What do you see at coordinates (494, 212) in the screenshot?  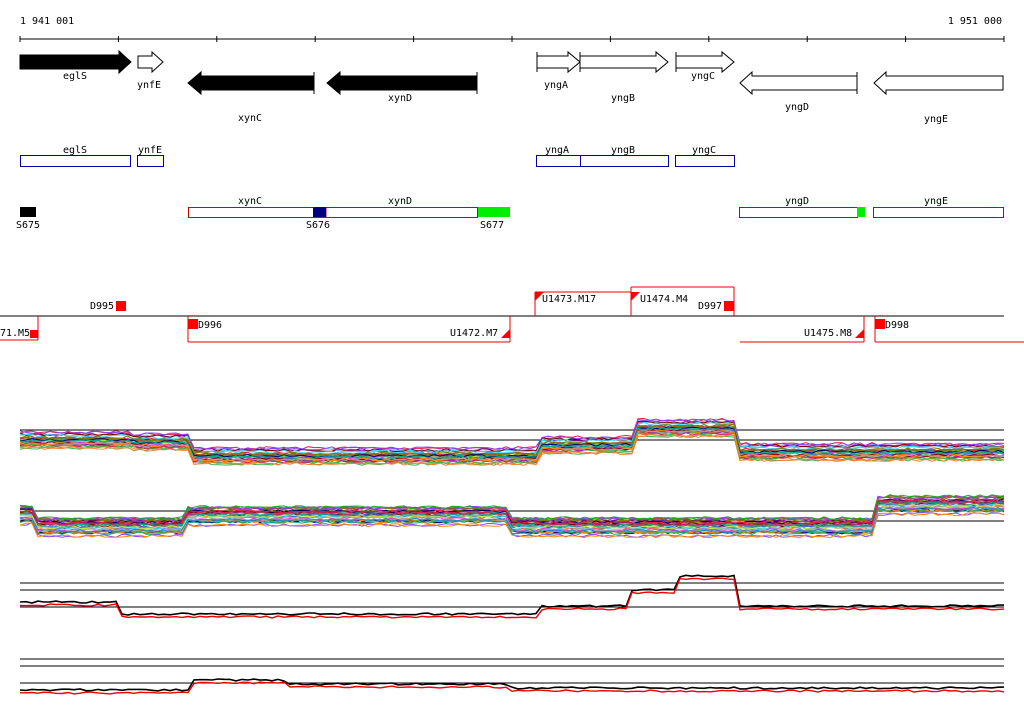 I see `marker-s677` at bounding box center [494, 212].